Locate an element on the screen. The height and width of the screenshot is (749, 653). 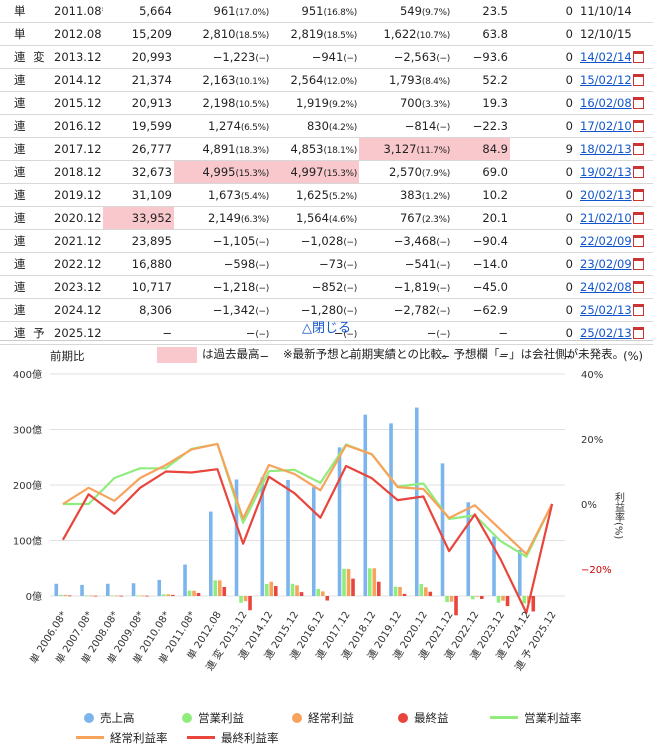
right-tick-label: 0% is located at coordinates (589, 505).